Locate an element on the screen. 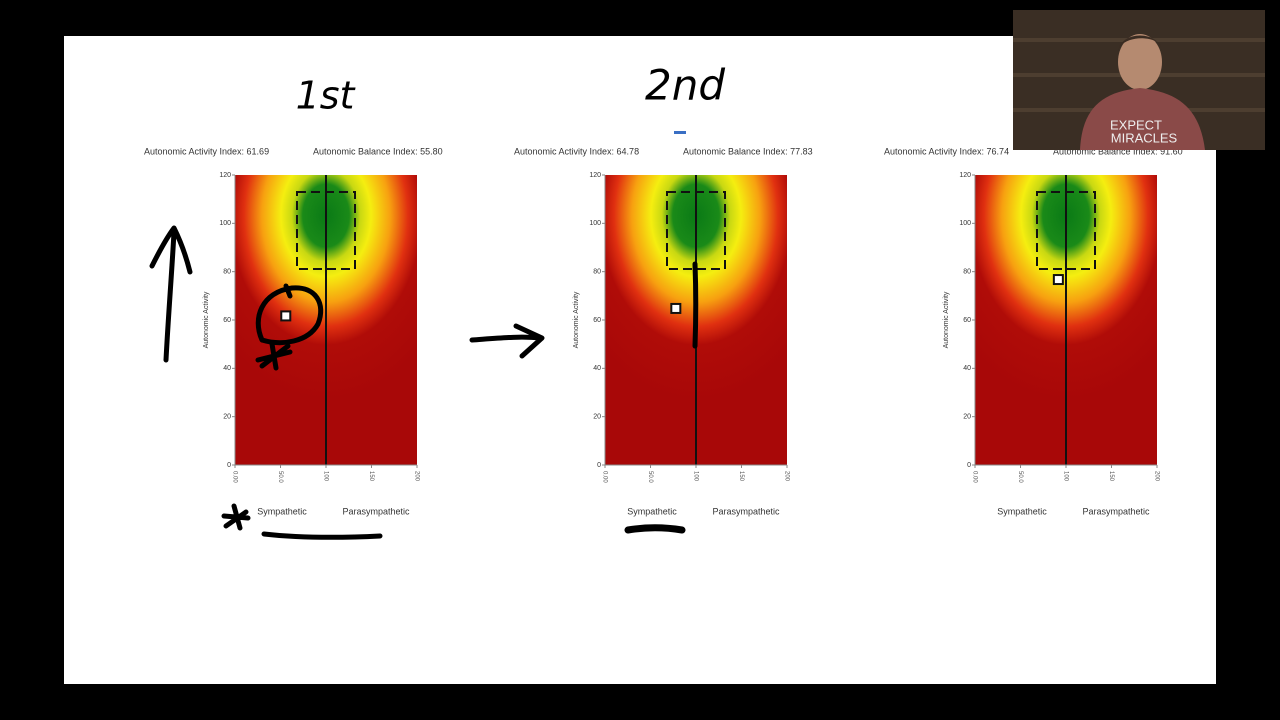 The image size is (1280, 720). webcam: EXPECT MIRACLES is located at coordinates (1139, 80).